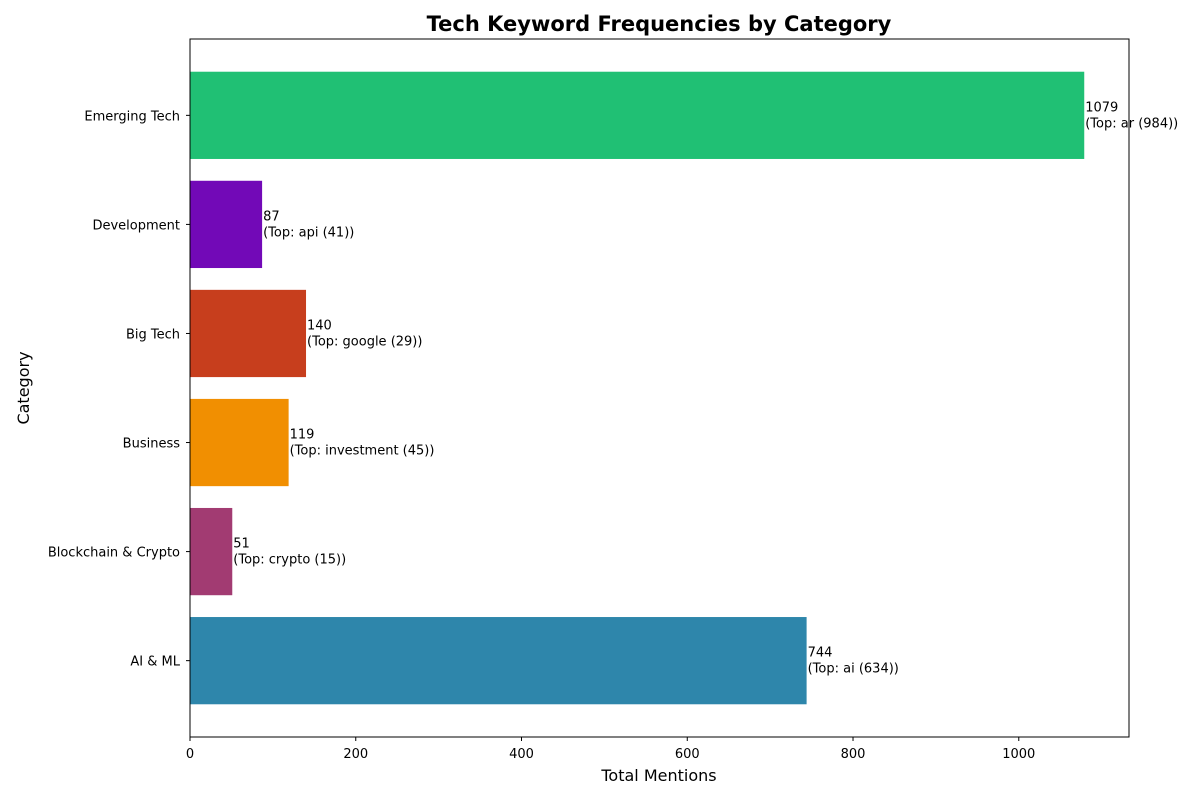  I want to click on bar-top-keyword-label: (Top: crypto (15)), so click(289, 560).